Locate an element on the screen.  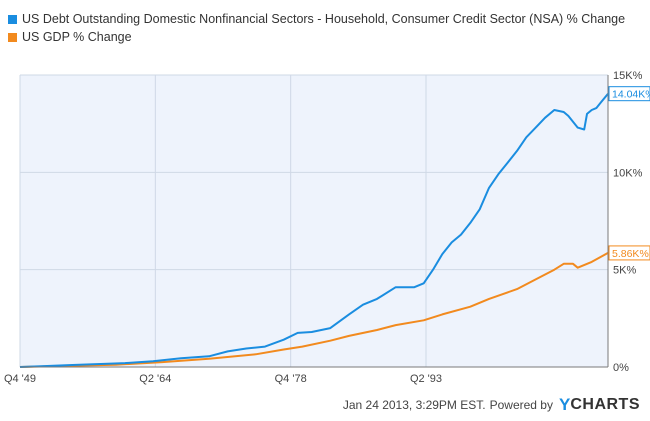
y-tick-label: 10K% is located at coordinates (628, 173).